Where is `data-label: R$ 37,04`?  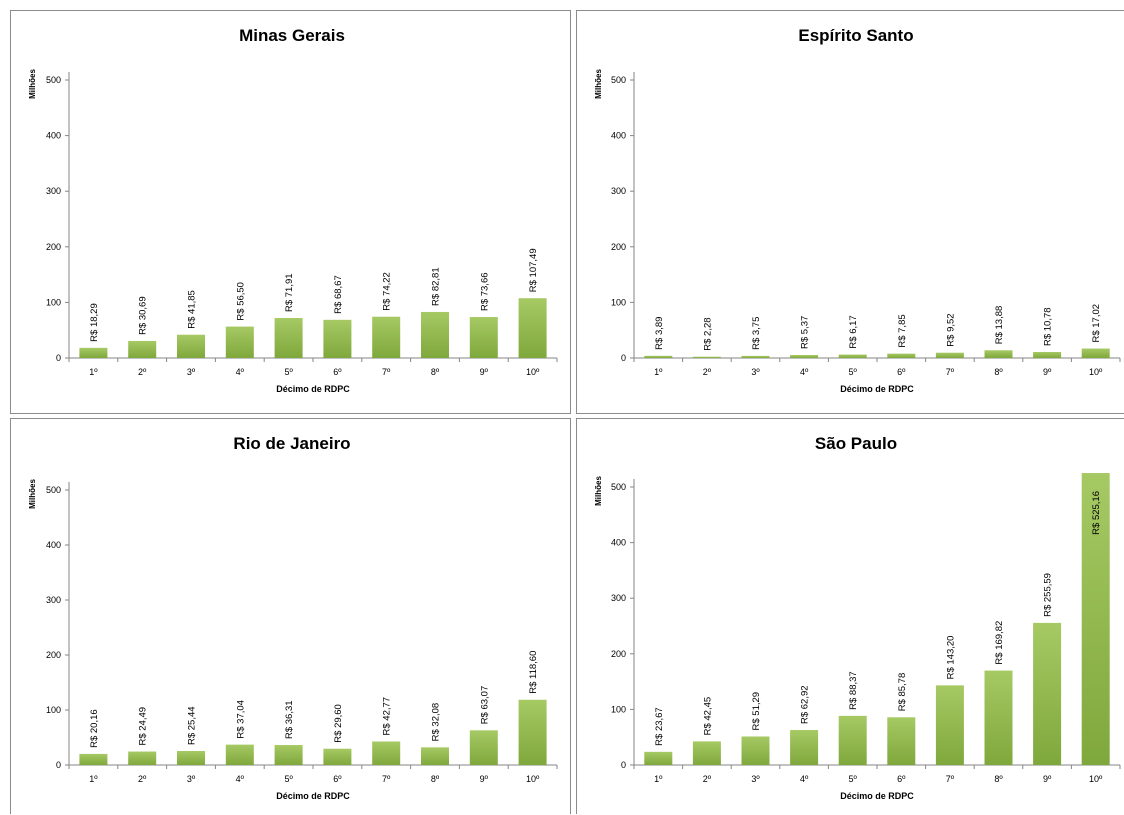 data-label: R$ 37,04 is located at coordinates (240, 719).